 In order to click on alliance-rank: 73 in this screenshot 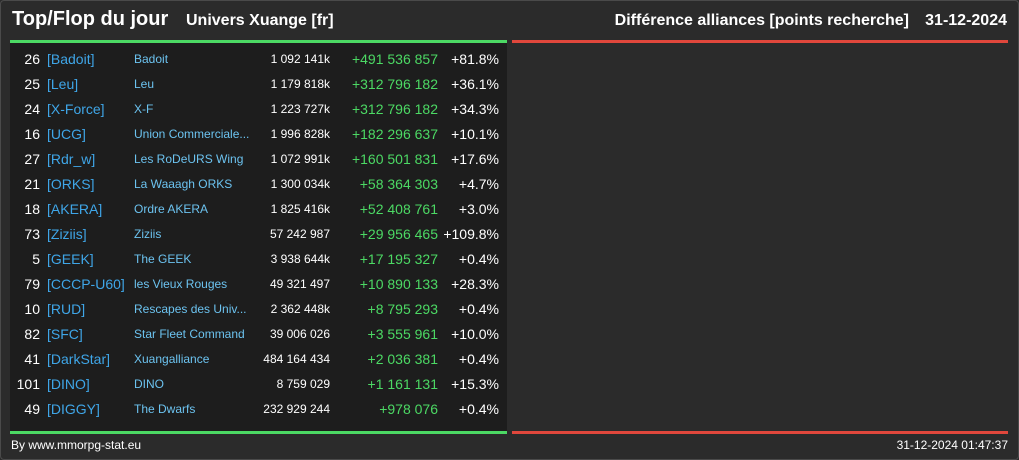, I will do `click(32, 234)`.